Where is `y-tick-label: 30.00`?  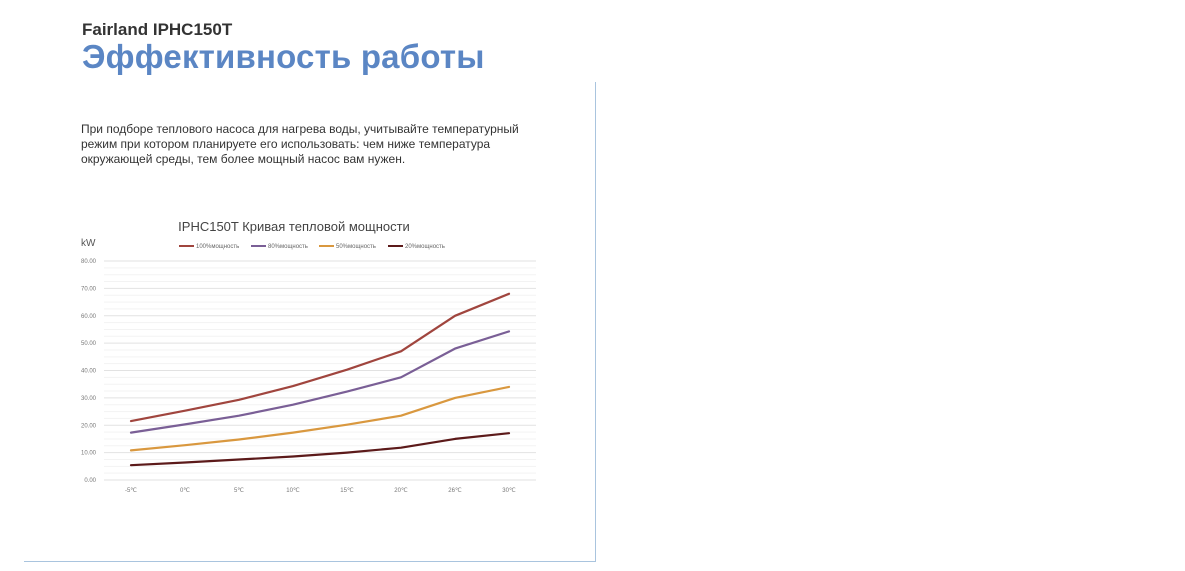
y-tick-label: 30.00 is located at coordinates (89, 399).